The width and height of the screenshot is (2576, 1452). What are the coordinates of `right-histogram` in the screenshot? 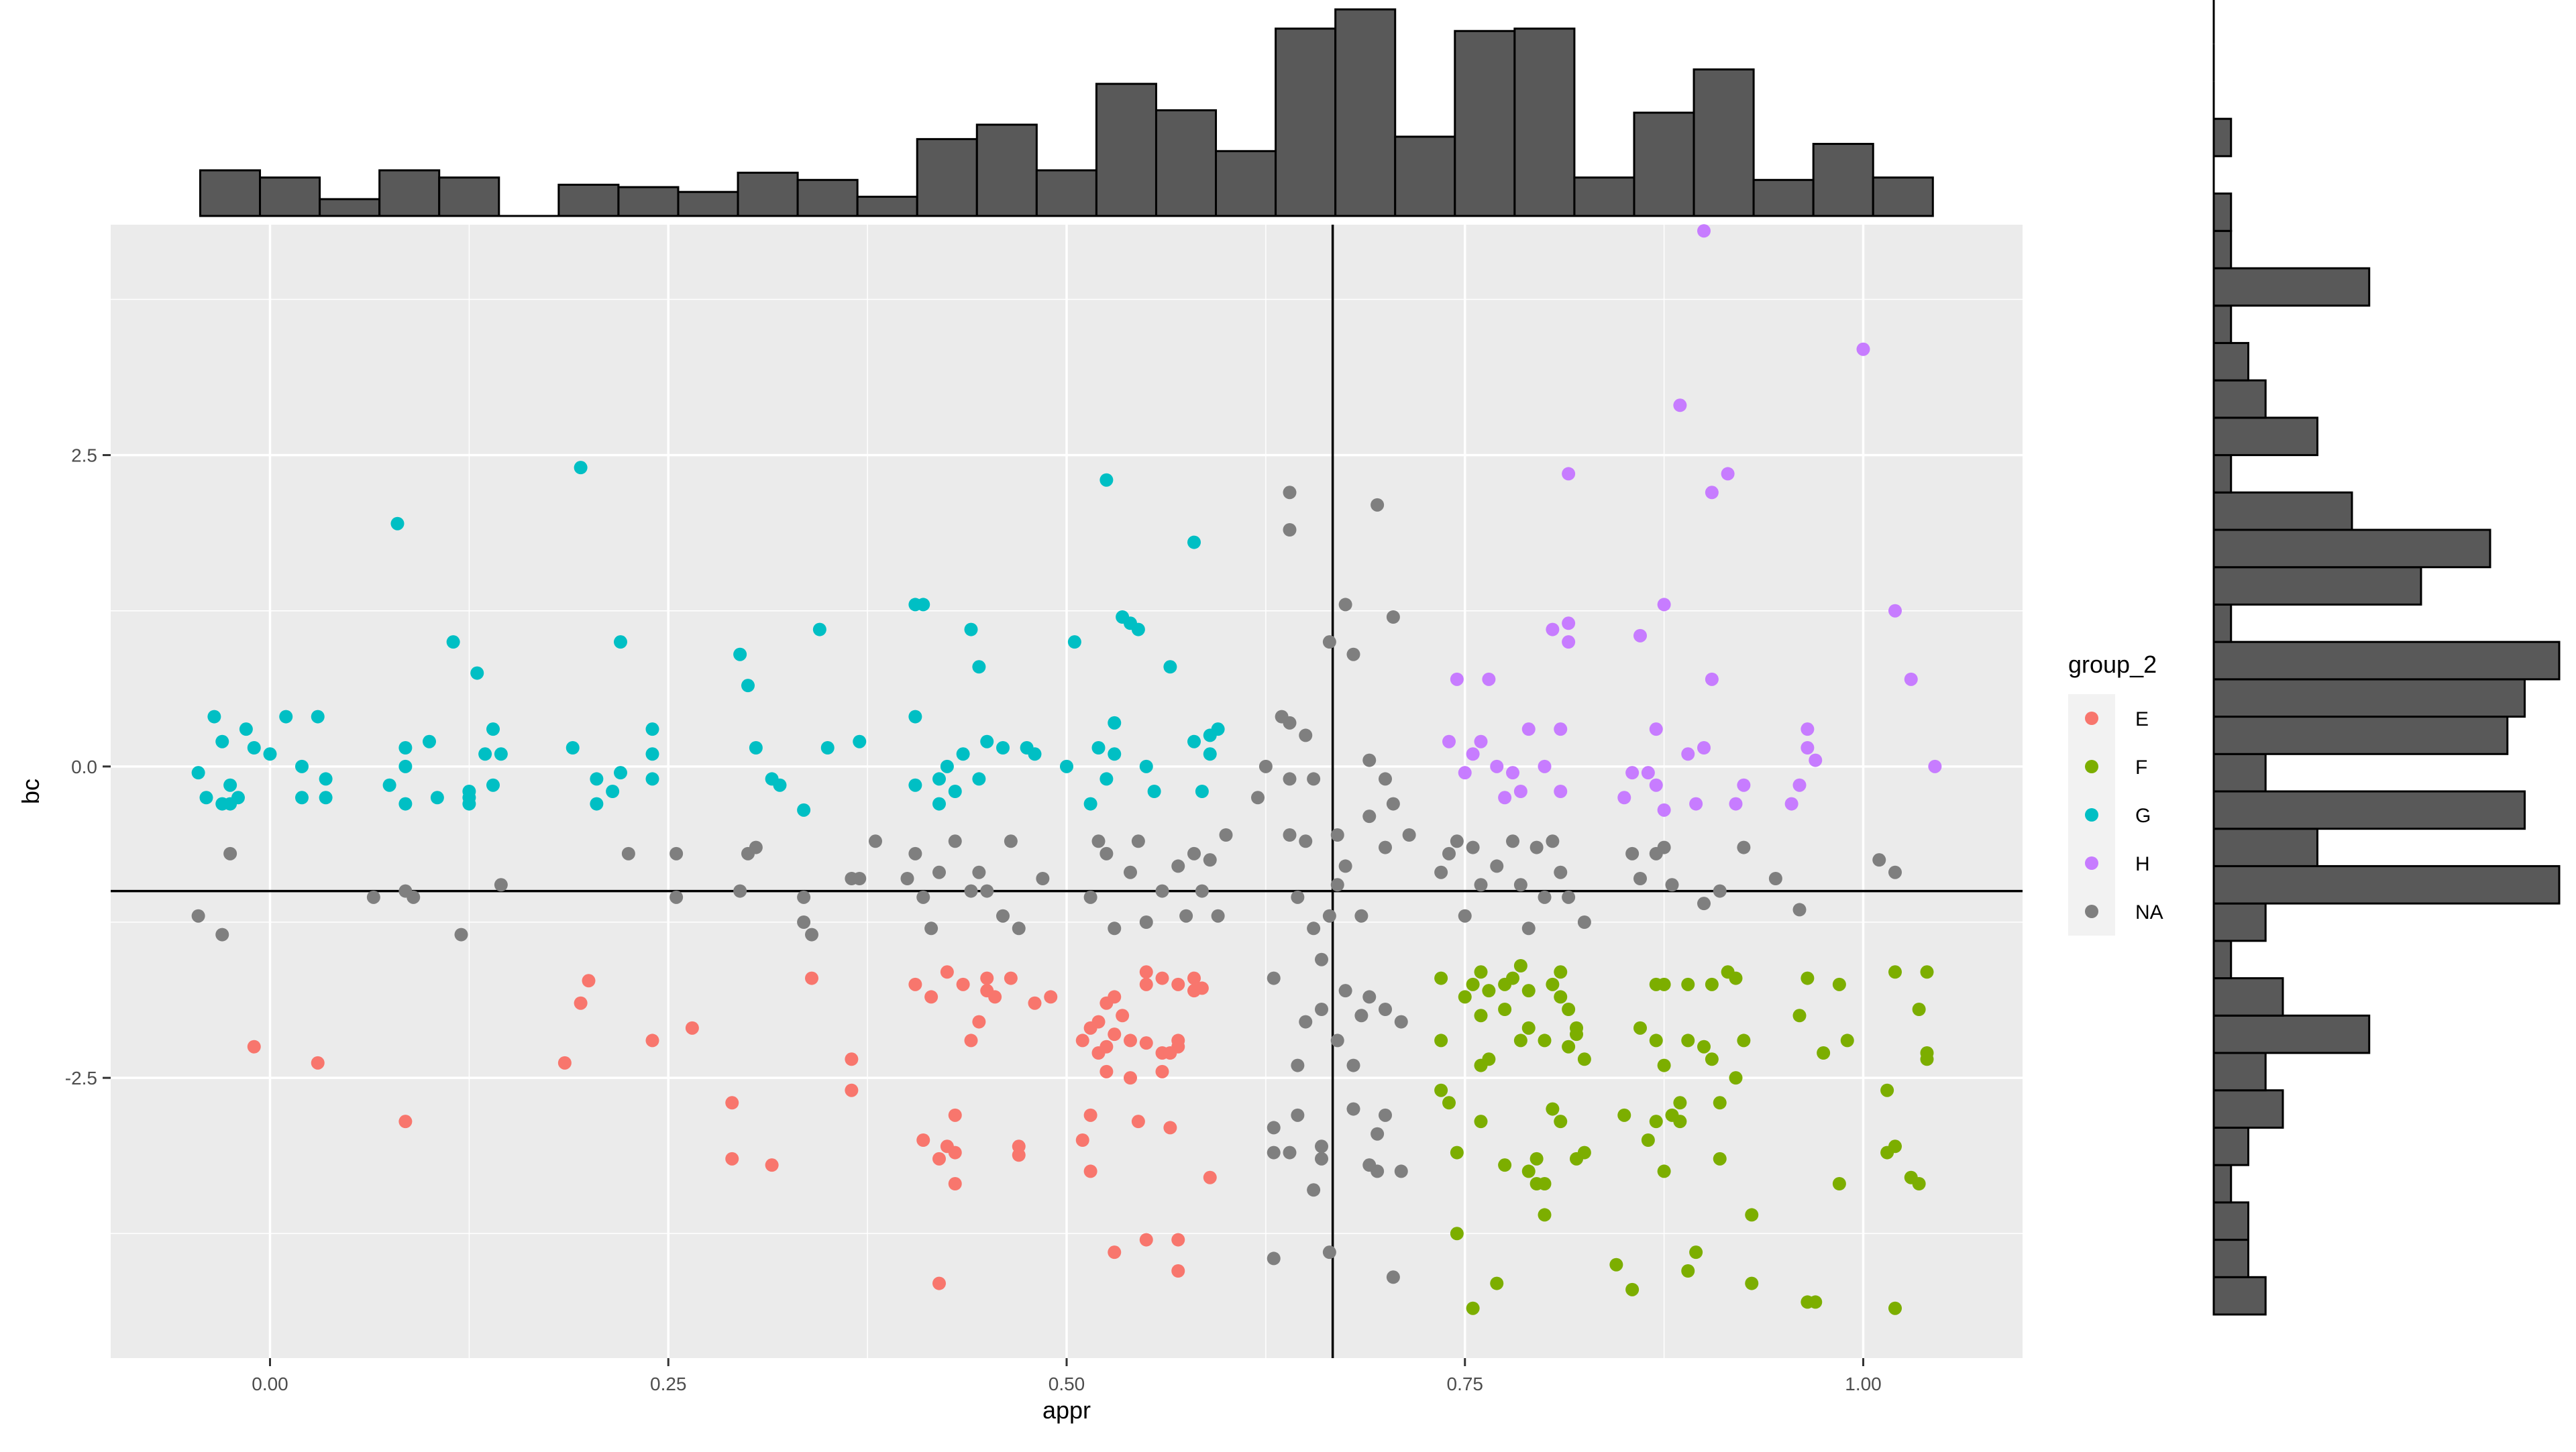 It's located at (2386, 658).